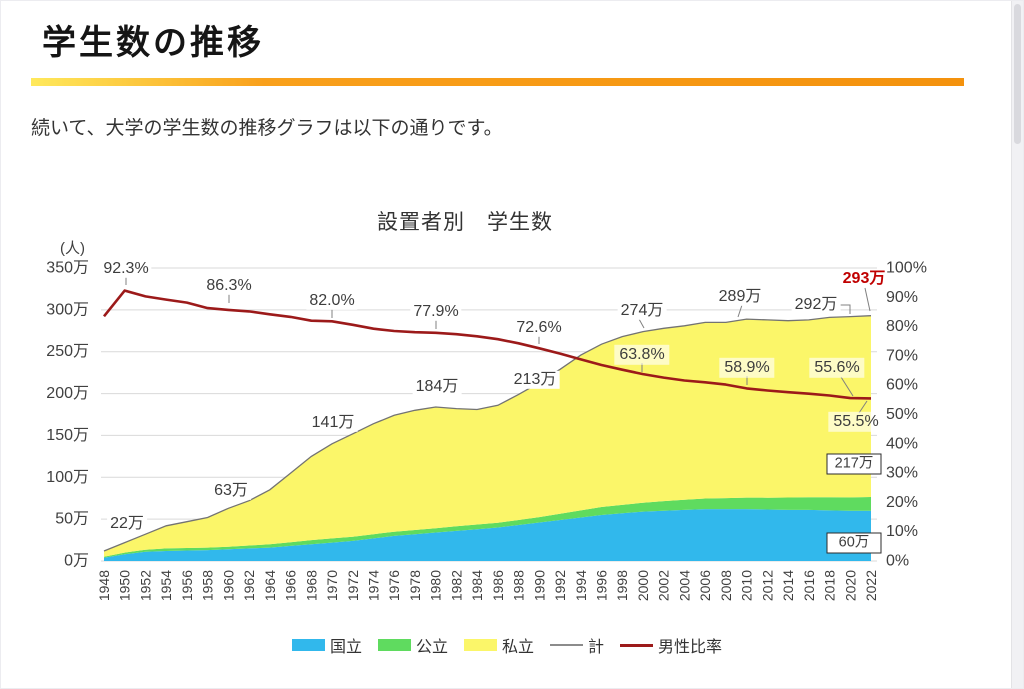 This screenshot has height=689, width=1024. I want to click on x-axis-label: 1976, so click(394, 585).